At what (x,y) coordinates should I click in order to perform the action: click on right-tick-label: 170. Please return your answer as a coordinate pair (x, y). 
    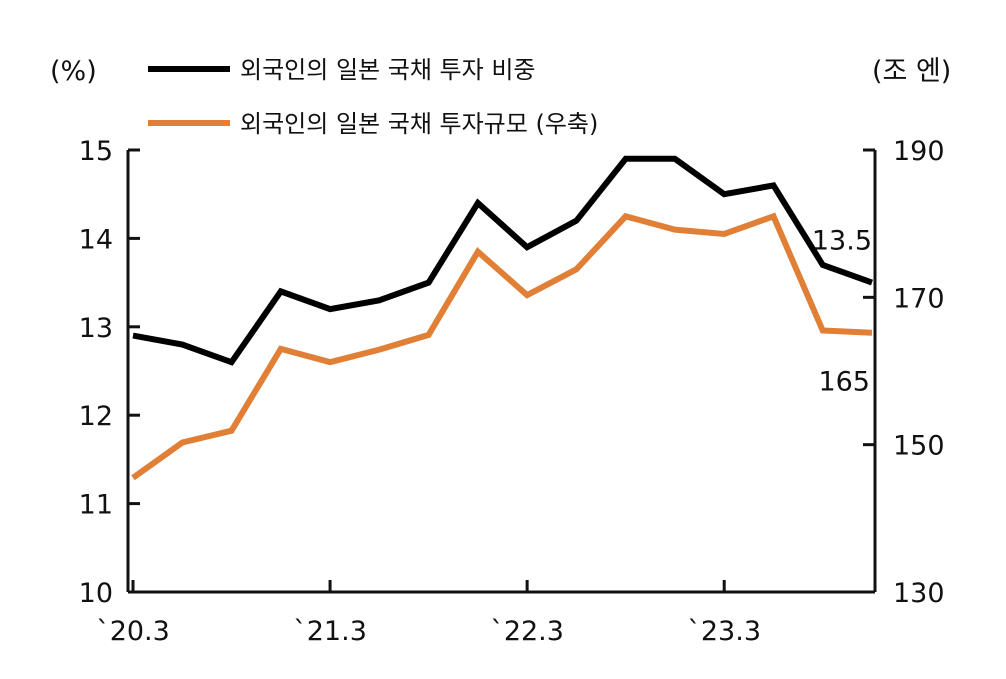
    Looking at the image, I should click on (919, 298).